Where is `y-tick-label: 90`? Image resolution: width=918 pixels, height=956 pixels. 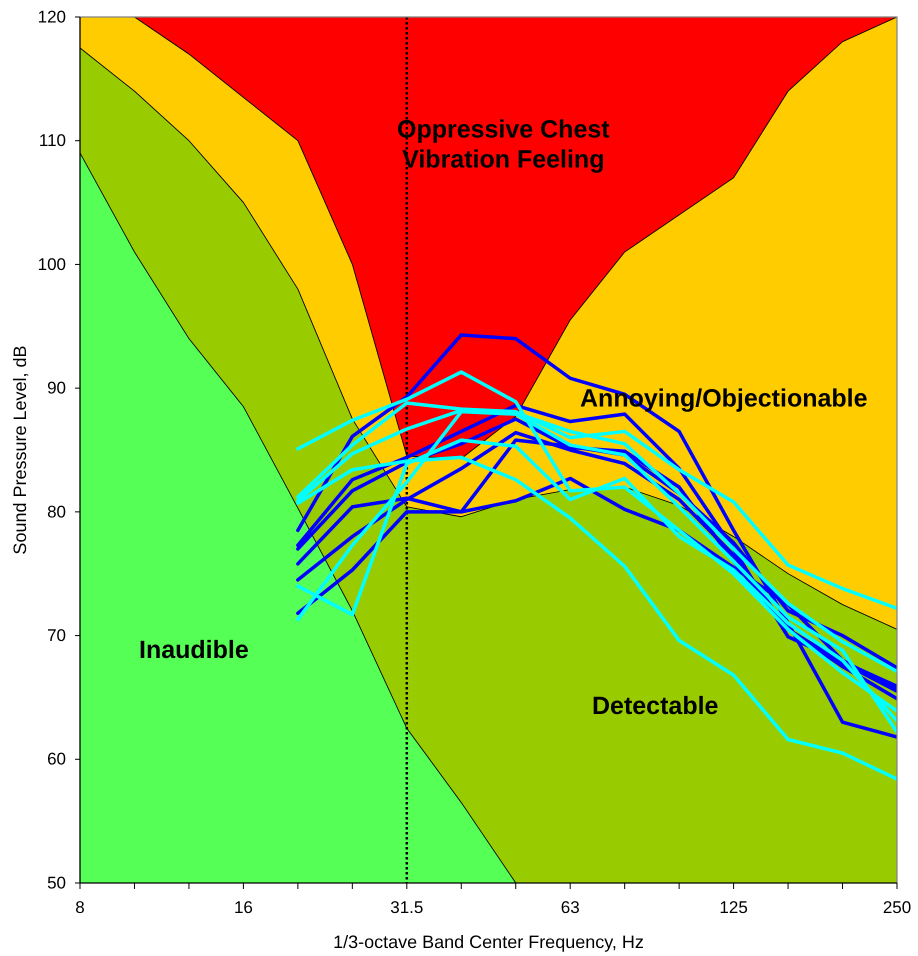
y-tick-label: 90 is located at coordinates (56, 388).